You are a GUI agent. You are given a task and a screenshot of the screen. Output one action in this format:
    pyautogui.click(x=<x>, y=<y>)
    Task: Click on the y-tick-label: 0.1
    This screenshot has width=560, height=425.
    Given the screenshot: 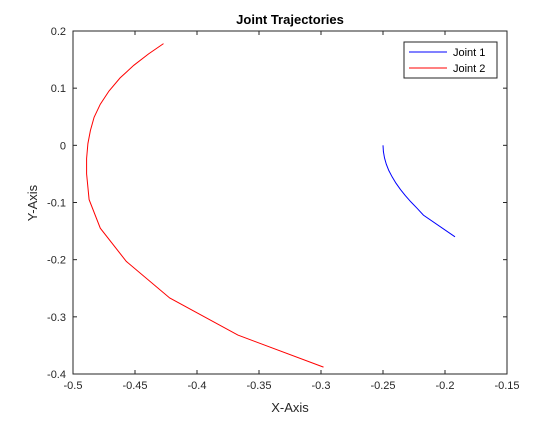 What is the action you would take?
    pyautogui.click(x=58, y=89)
    